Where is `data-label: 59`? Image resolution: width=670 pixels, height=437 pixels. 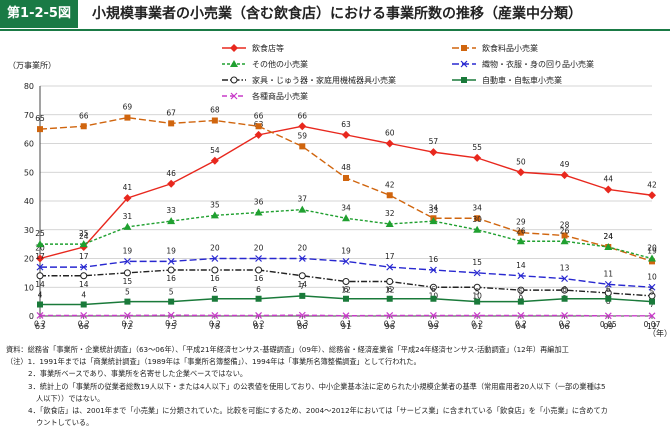
data-label: 59 is located at coordinates (303, 135).